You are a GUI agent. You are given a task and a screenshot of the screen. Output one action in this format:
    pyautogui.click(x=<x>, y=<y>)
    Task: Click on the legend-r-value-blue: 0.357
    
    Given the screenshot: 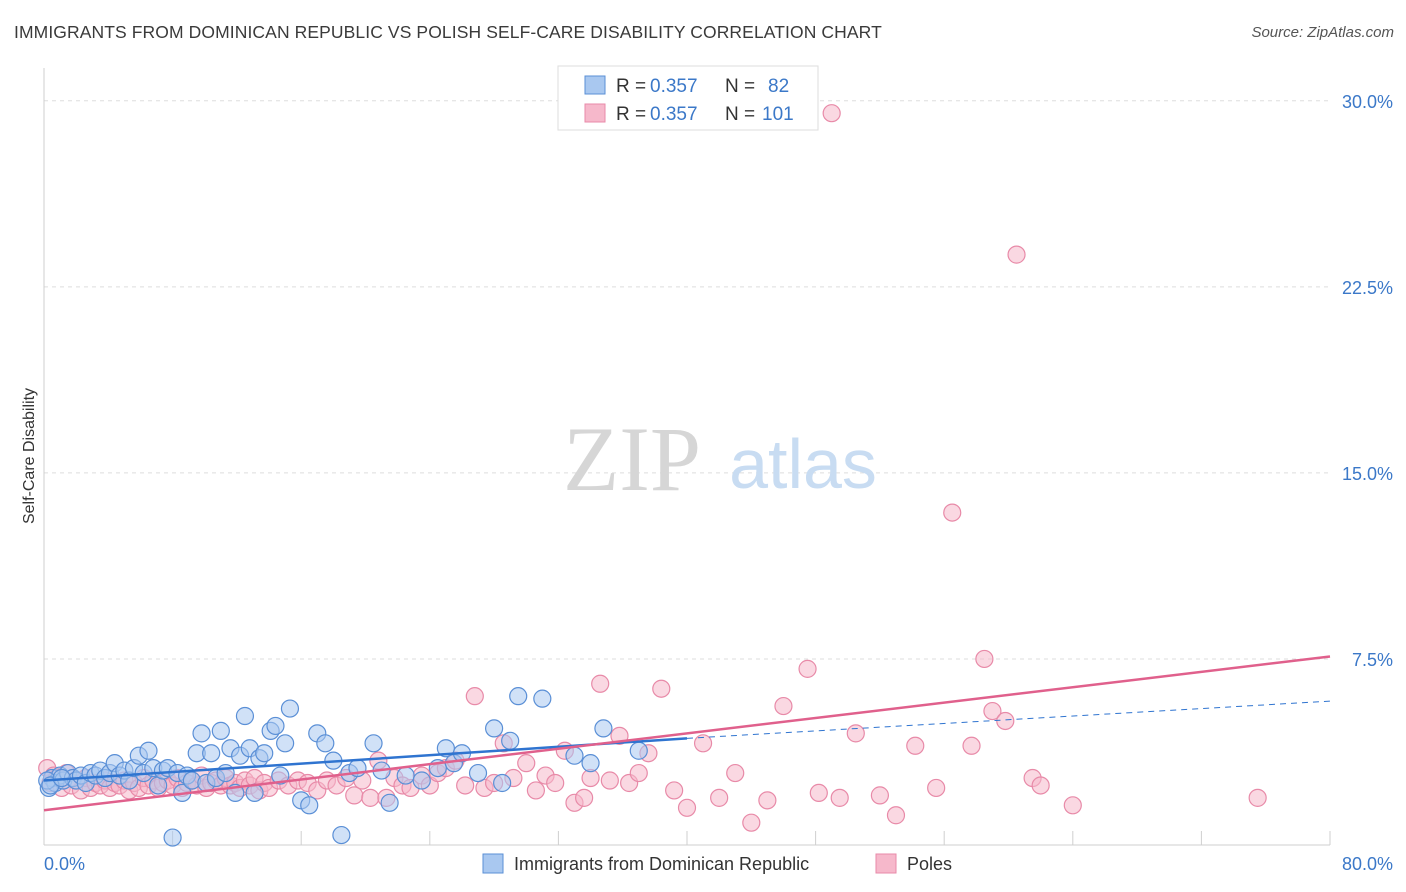 What is the action you would take?
    pyautogui.click(x=674, y=86)
    